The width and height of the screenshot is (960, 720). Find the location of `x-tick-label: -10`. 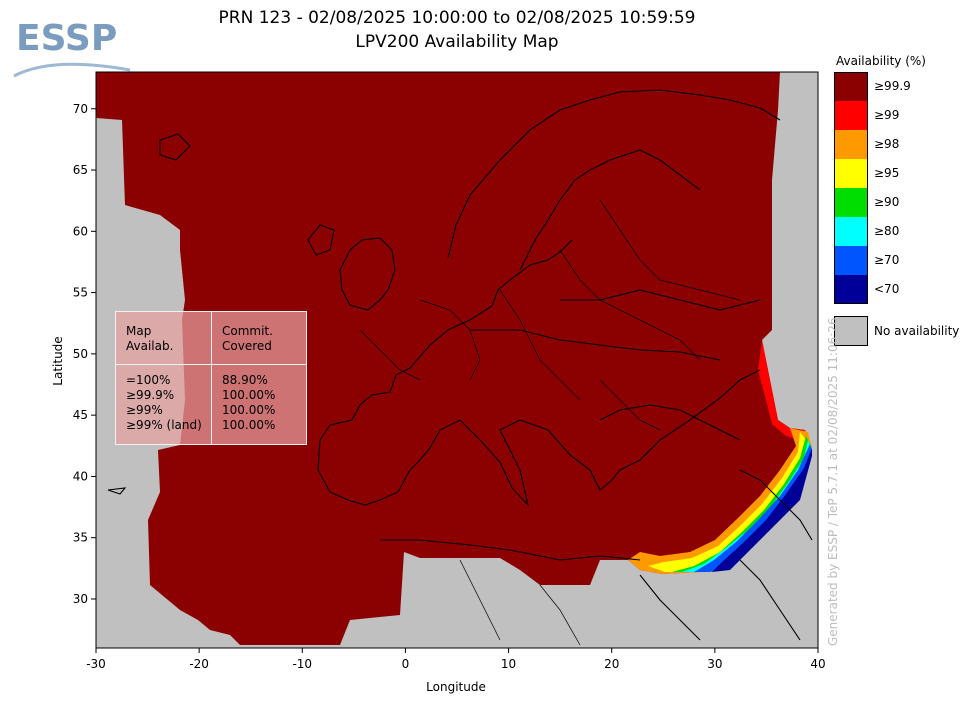

x-tick-label: -10 is located at coordinates (302, 664).